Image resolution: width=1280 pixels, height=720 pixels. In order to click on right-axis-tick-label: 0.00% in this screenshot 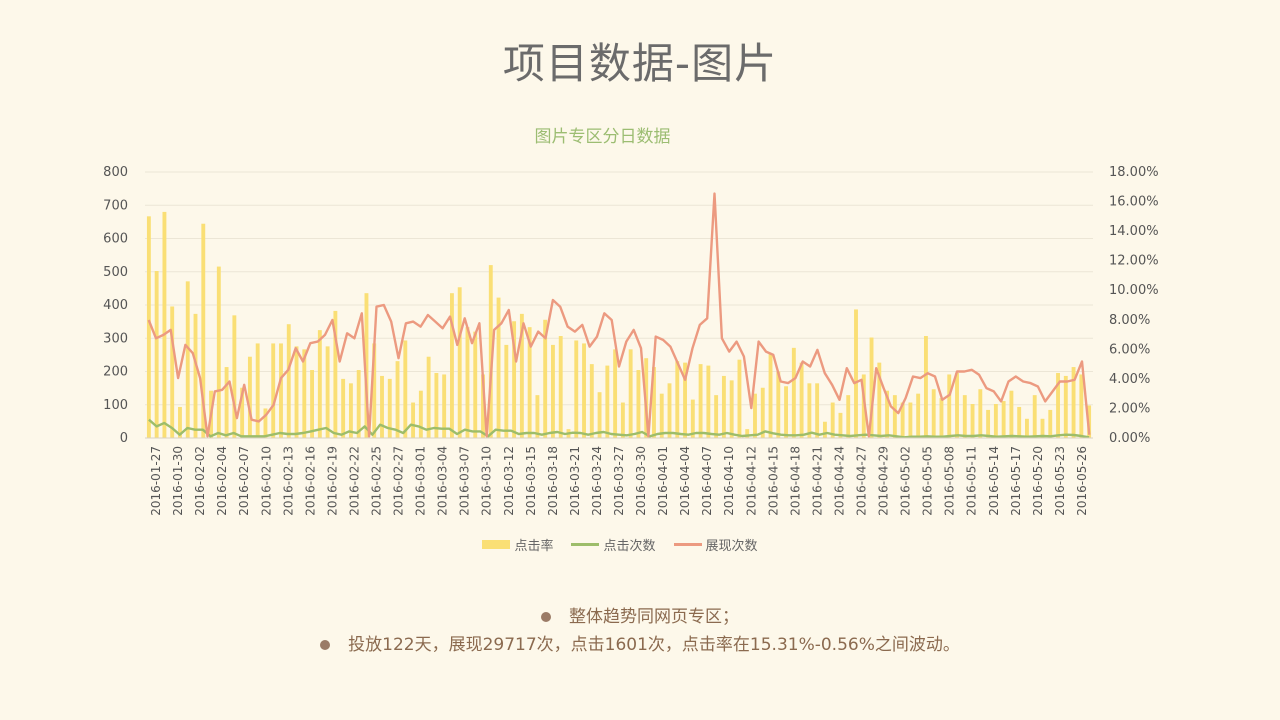, I will do `click(1129, 438)`.